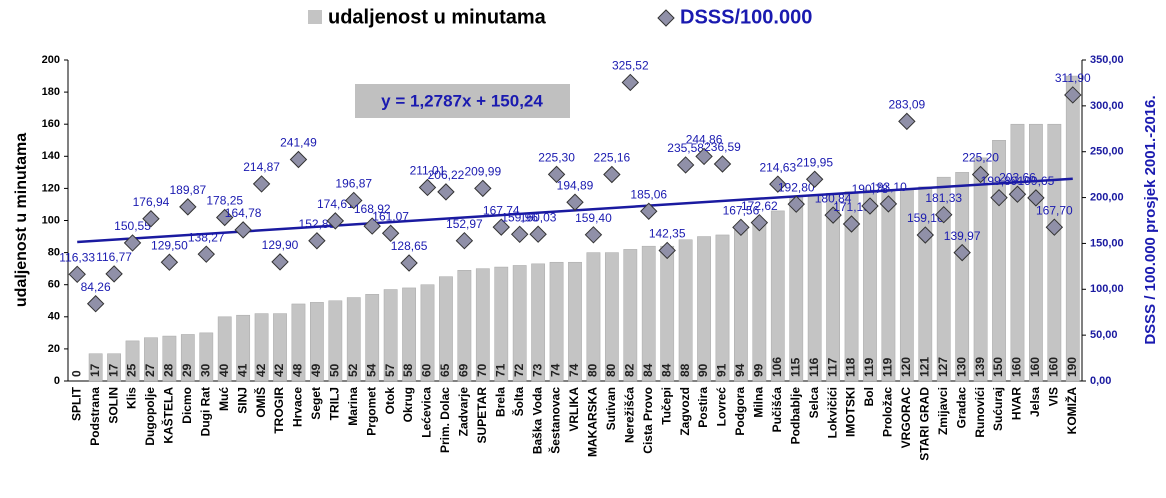 The image size is (1166, 498). I want to click on data-label: 311,90, so click(1073, 78).